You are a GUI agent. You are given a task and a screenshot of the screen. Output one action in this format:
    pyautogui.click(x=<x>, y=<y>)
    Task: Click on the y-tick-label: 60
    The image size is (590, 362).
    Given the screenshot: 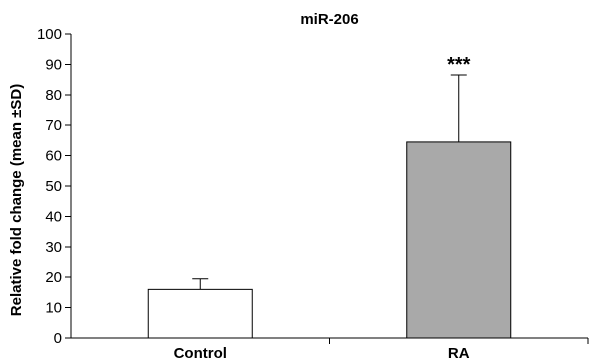 What is the action you would take?
    pyautogui.click(x=53, y=156)
    